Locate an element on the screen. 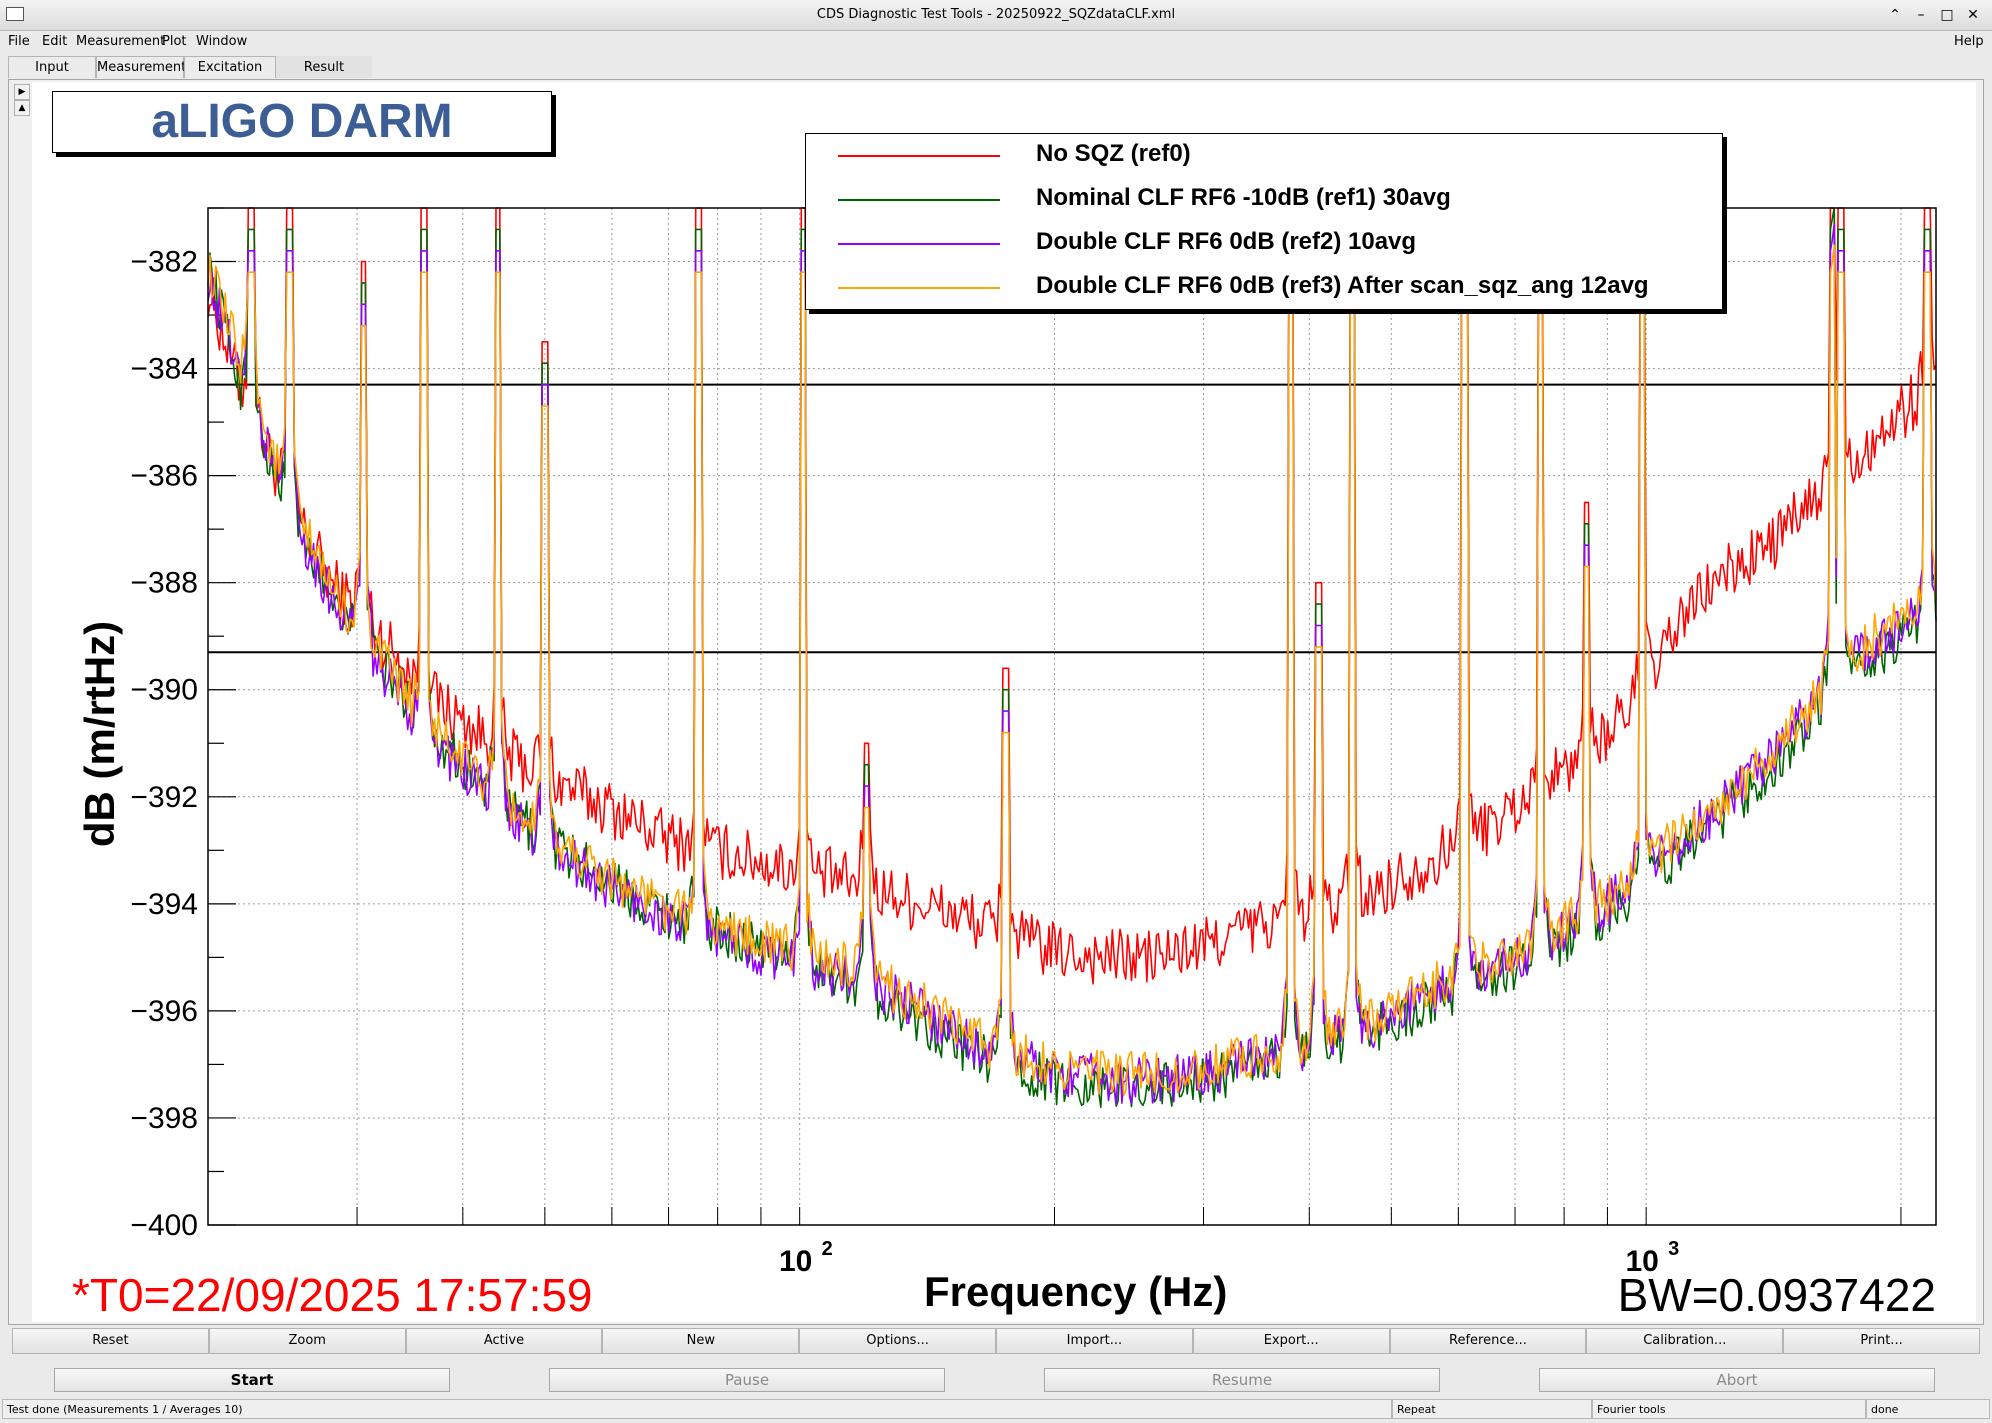 This screenshot has width=1992, height=1423. reset-button: Reset is located at coordinates (110, 1341).